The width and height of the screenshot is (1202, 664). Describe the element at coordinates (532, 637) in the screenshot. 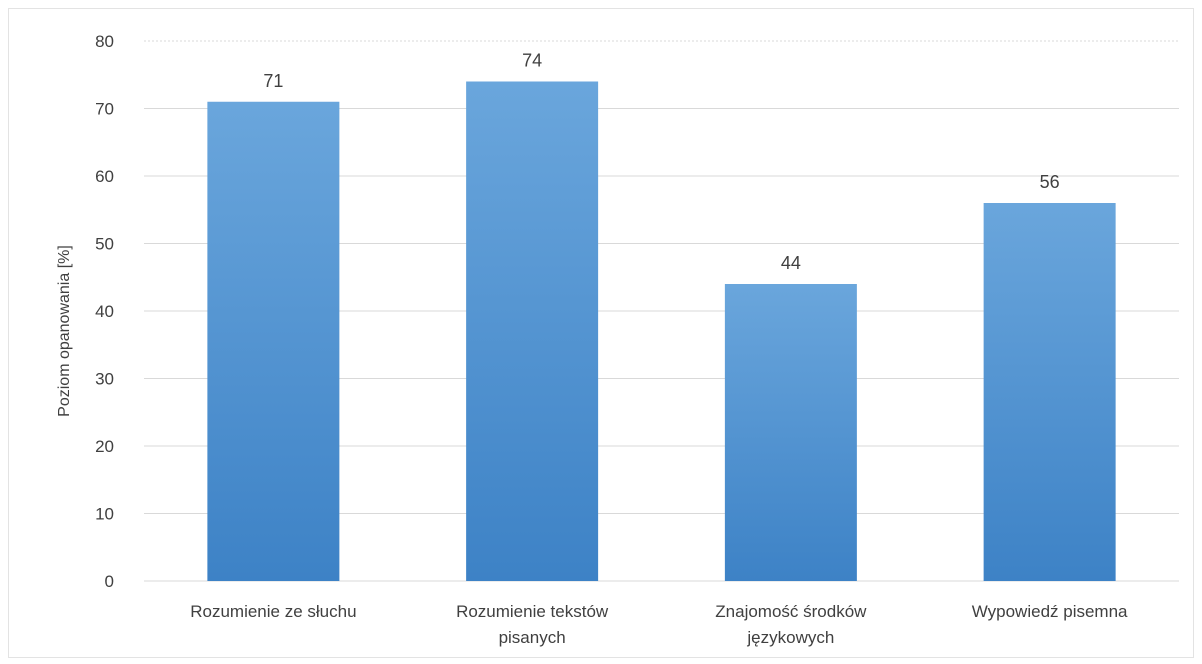

I see `x-category-label-line: pisanych` at that location.